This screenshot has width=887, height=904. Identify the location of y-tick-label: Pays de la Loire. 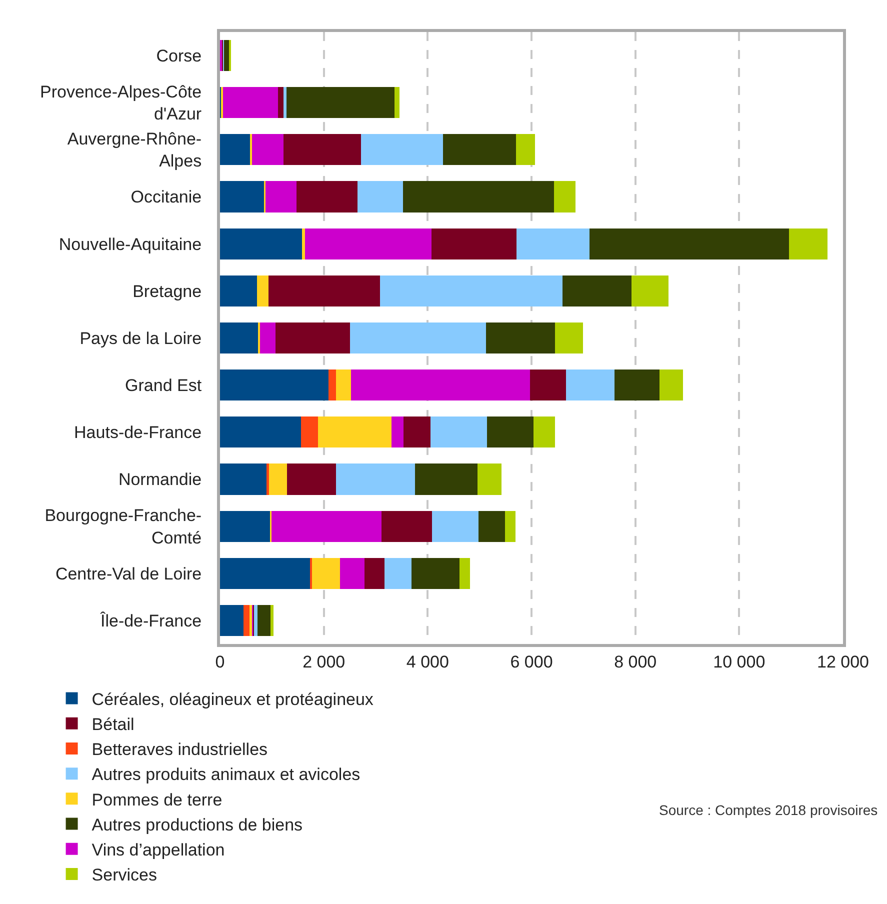
(141, 338).